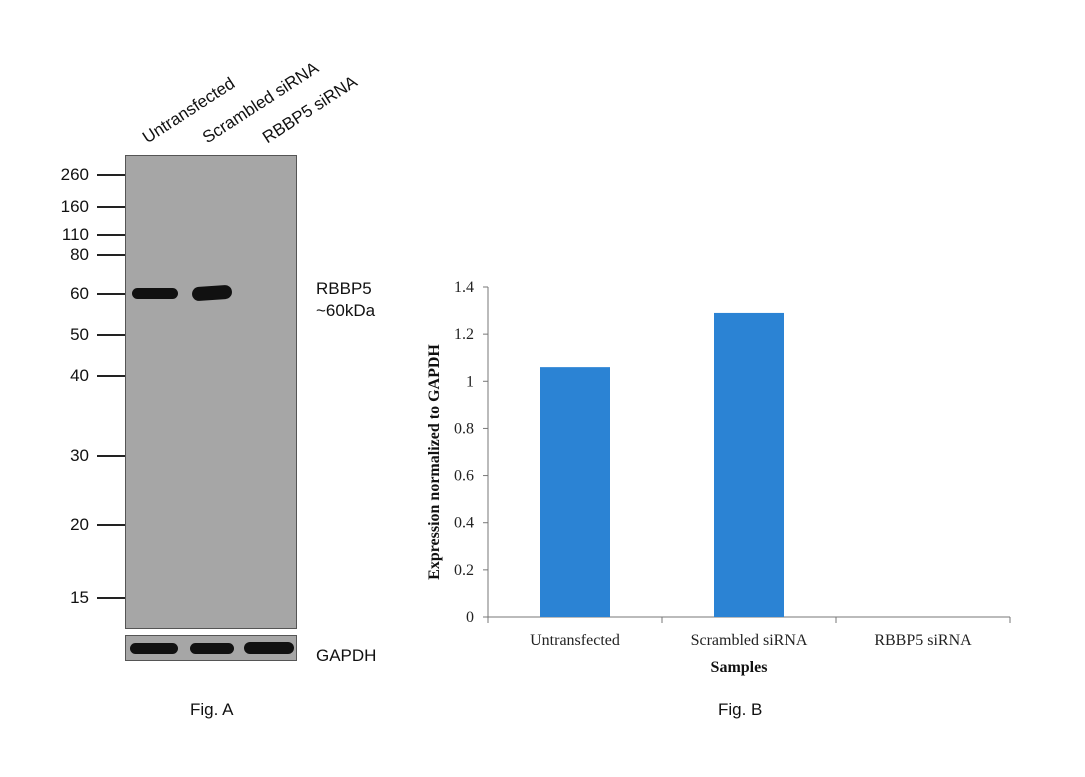 The height and width of the screenshot is (777, 1085). Describe the element at coordinates (464, 476) in the screenshot. I see `y-tick-label: 0.6` at that location.